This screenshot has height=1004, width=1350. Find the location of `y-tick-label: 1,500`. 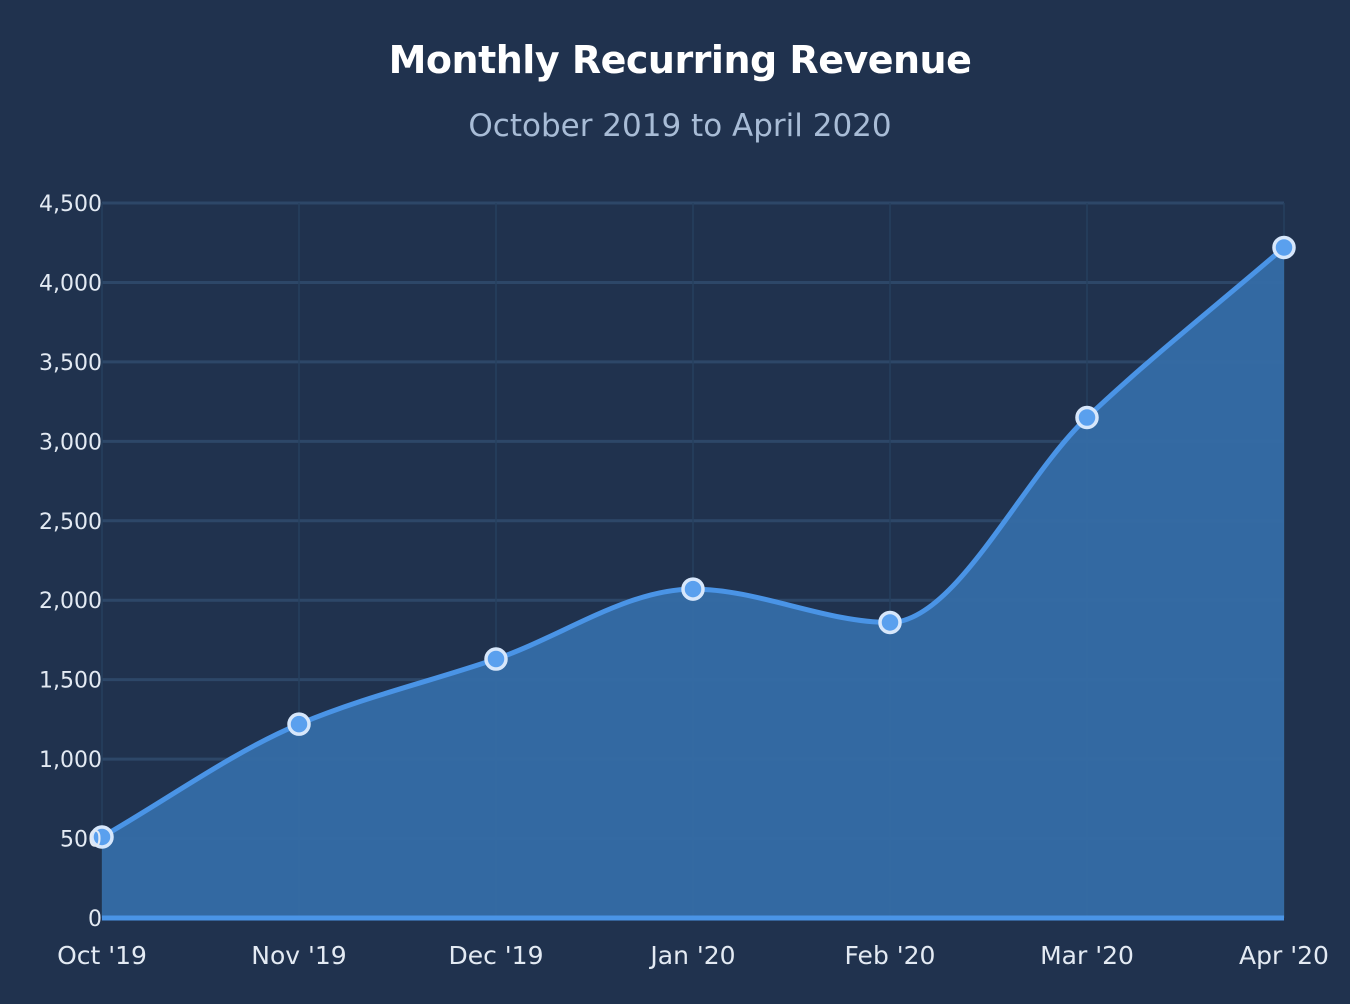

y-tick-label: 1,500 is located at coordinates (70, 681).